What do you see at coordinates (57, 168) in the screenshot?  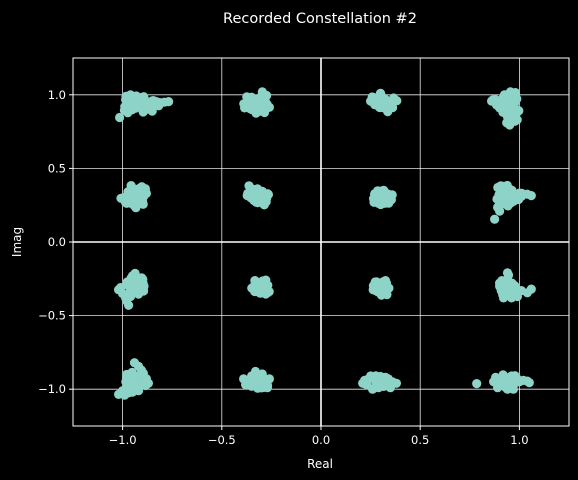 I see `y-tick-label: 0.5` at bounding box center [57, 168].